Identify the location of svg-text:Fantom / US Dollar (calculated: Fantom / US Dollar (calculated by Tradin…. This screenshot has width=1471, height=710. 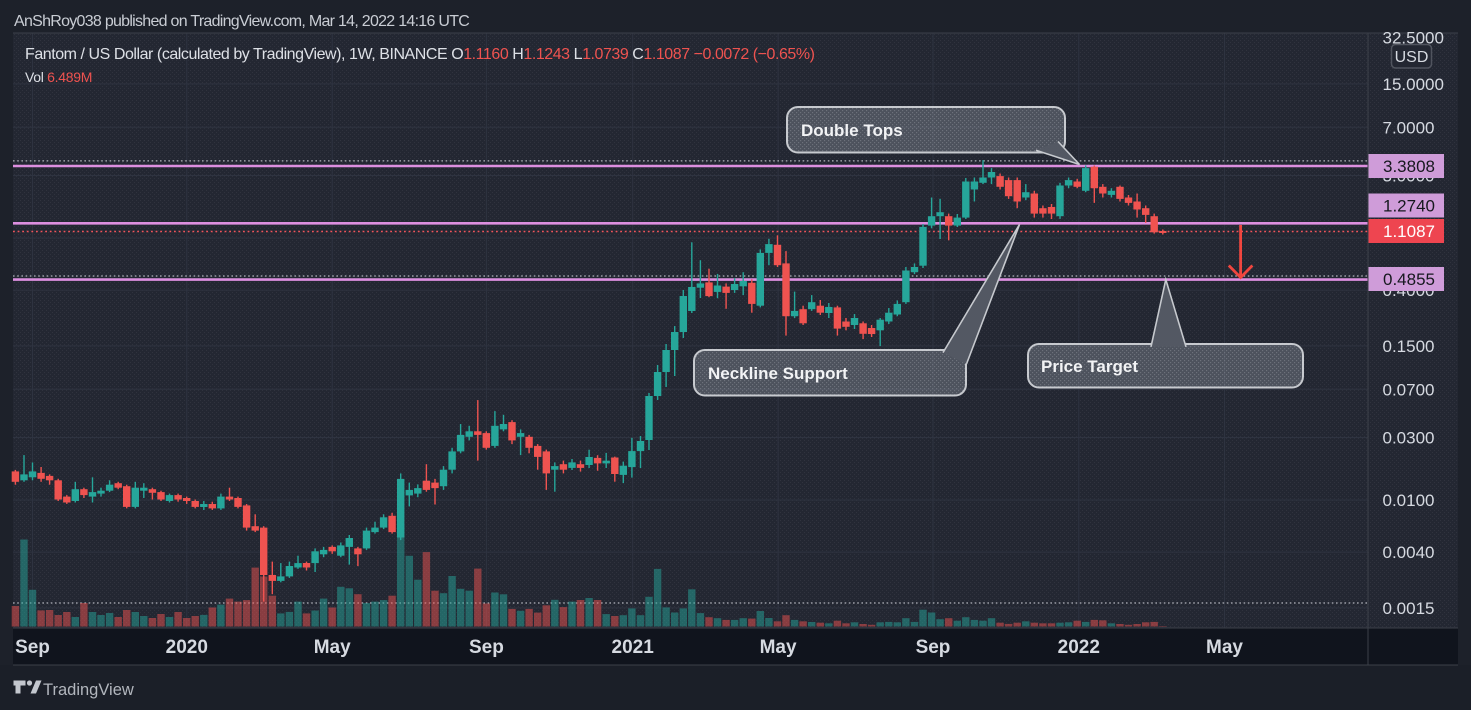
(420, 54).